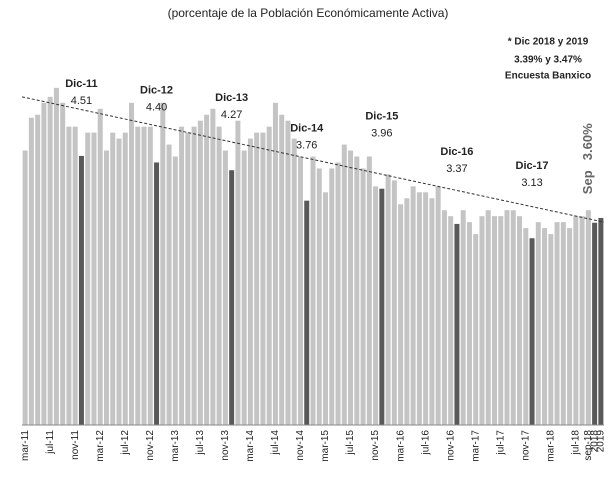  What do you see at coordinates (81, 101) in the screenshot?
I see `value-label: 4.51` at bounding box center [81, 101].